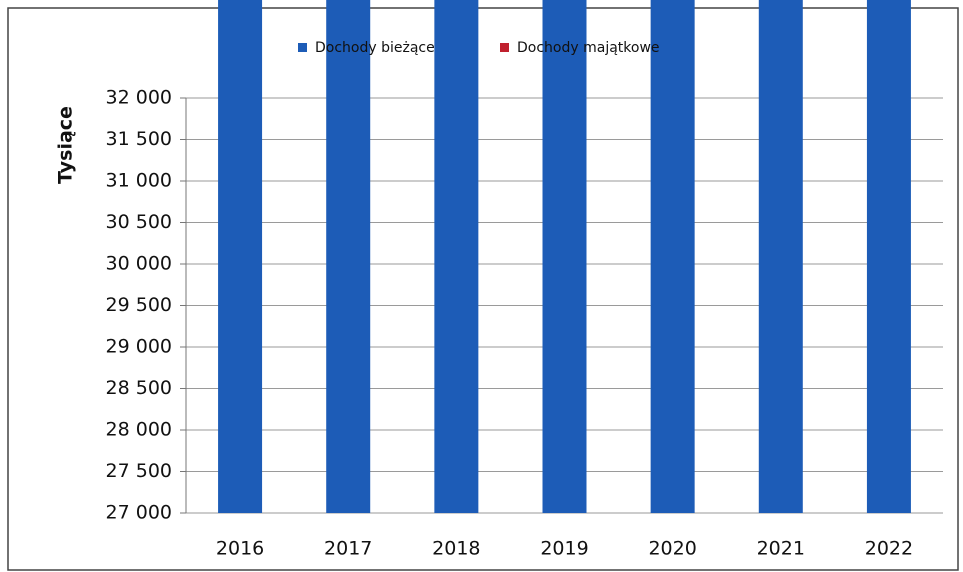  Describe the element at coordinates (456, 549) in the screenshot. I see `x-tick-label: 2018` at that location.